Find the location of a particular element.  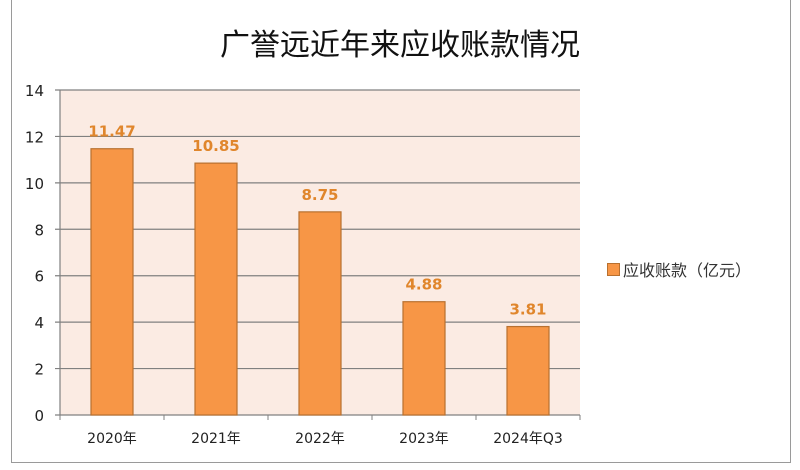

legend-label: 应收账款（亿元） is located at coordinates (687, 270).